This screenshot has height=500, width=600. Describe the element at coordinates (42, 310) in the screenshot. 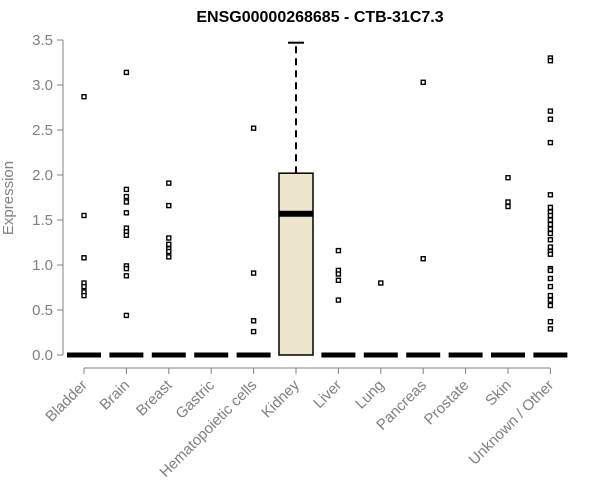

I see `y-tick-label: 0.5` at that location.